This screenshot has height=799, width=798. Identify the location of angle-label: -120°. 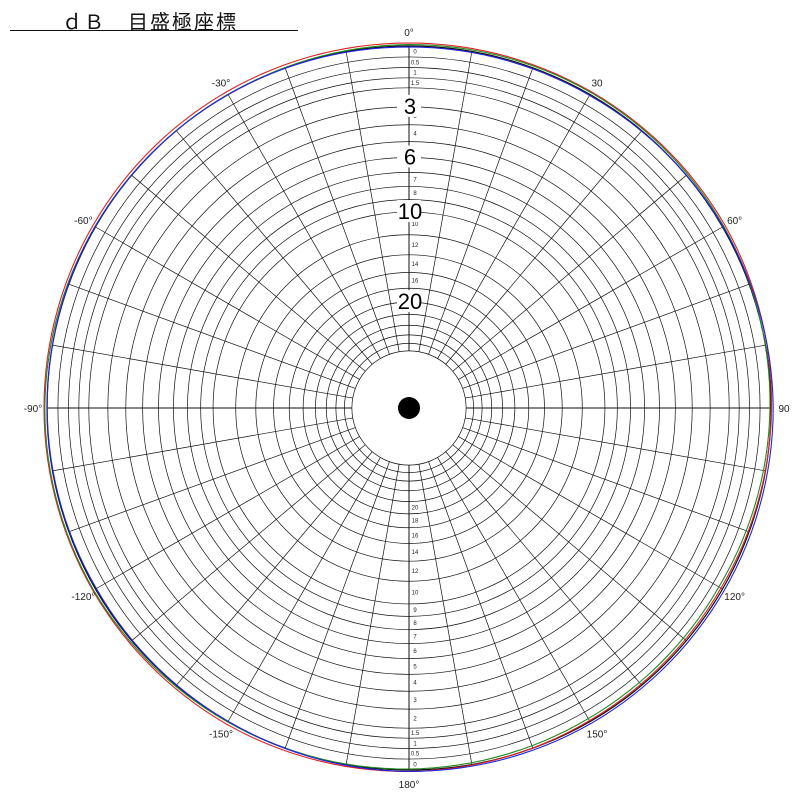
(83, 597).